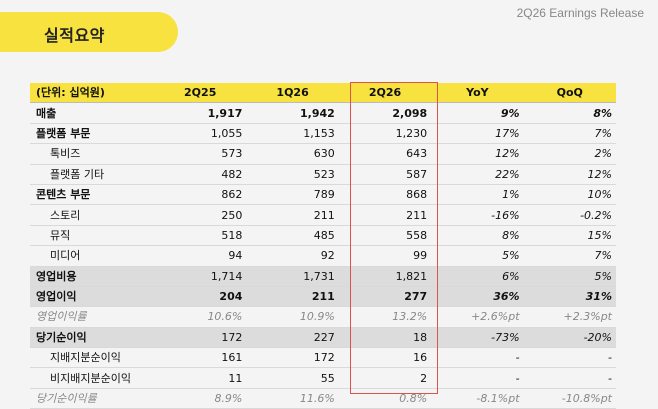 Image resolution: width=658 pixels, height=409 pixels. What do you see at coordinates (477, 338) in the screenshot?
I see `cell-yoy: -73%` at bounding box center [477, 338].